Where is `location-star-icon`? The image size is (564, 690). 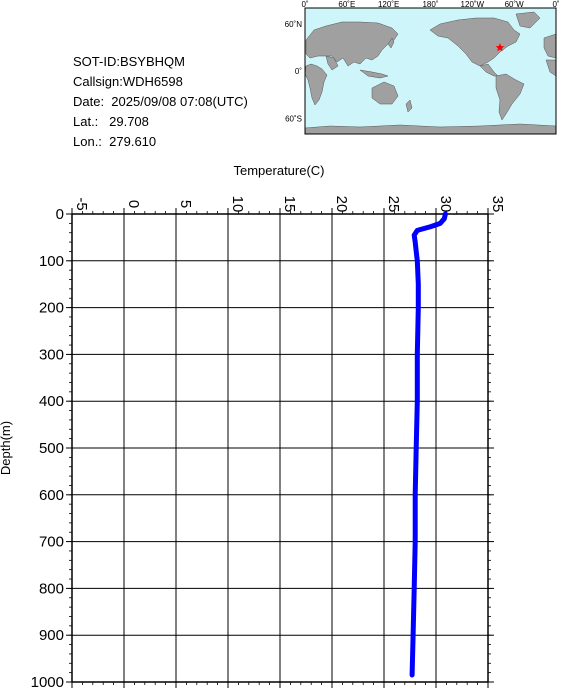
location-star-icon is located at coordinates (500, 47).